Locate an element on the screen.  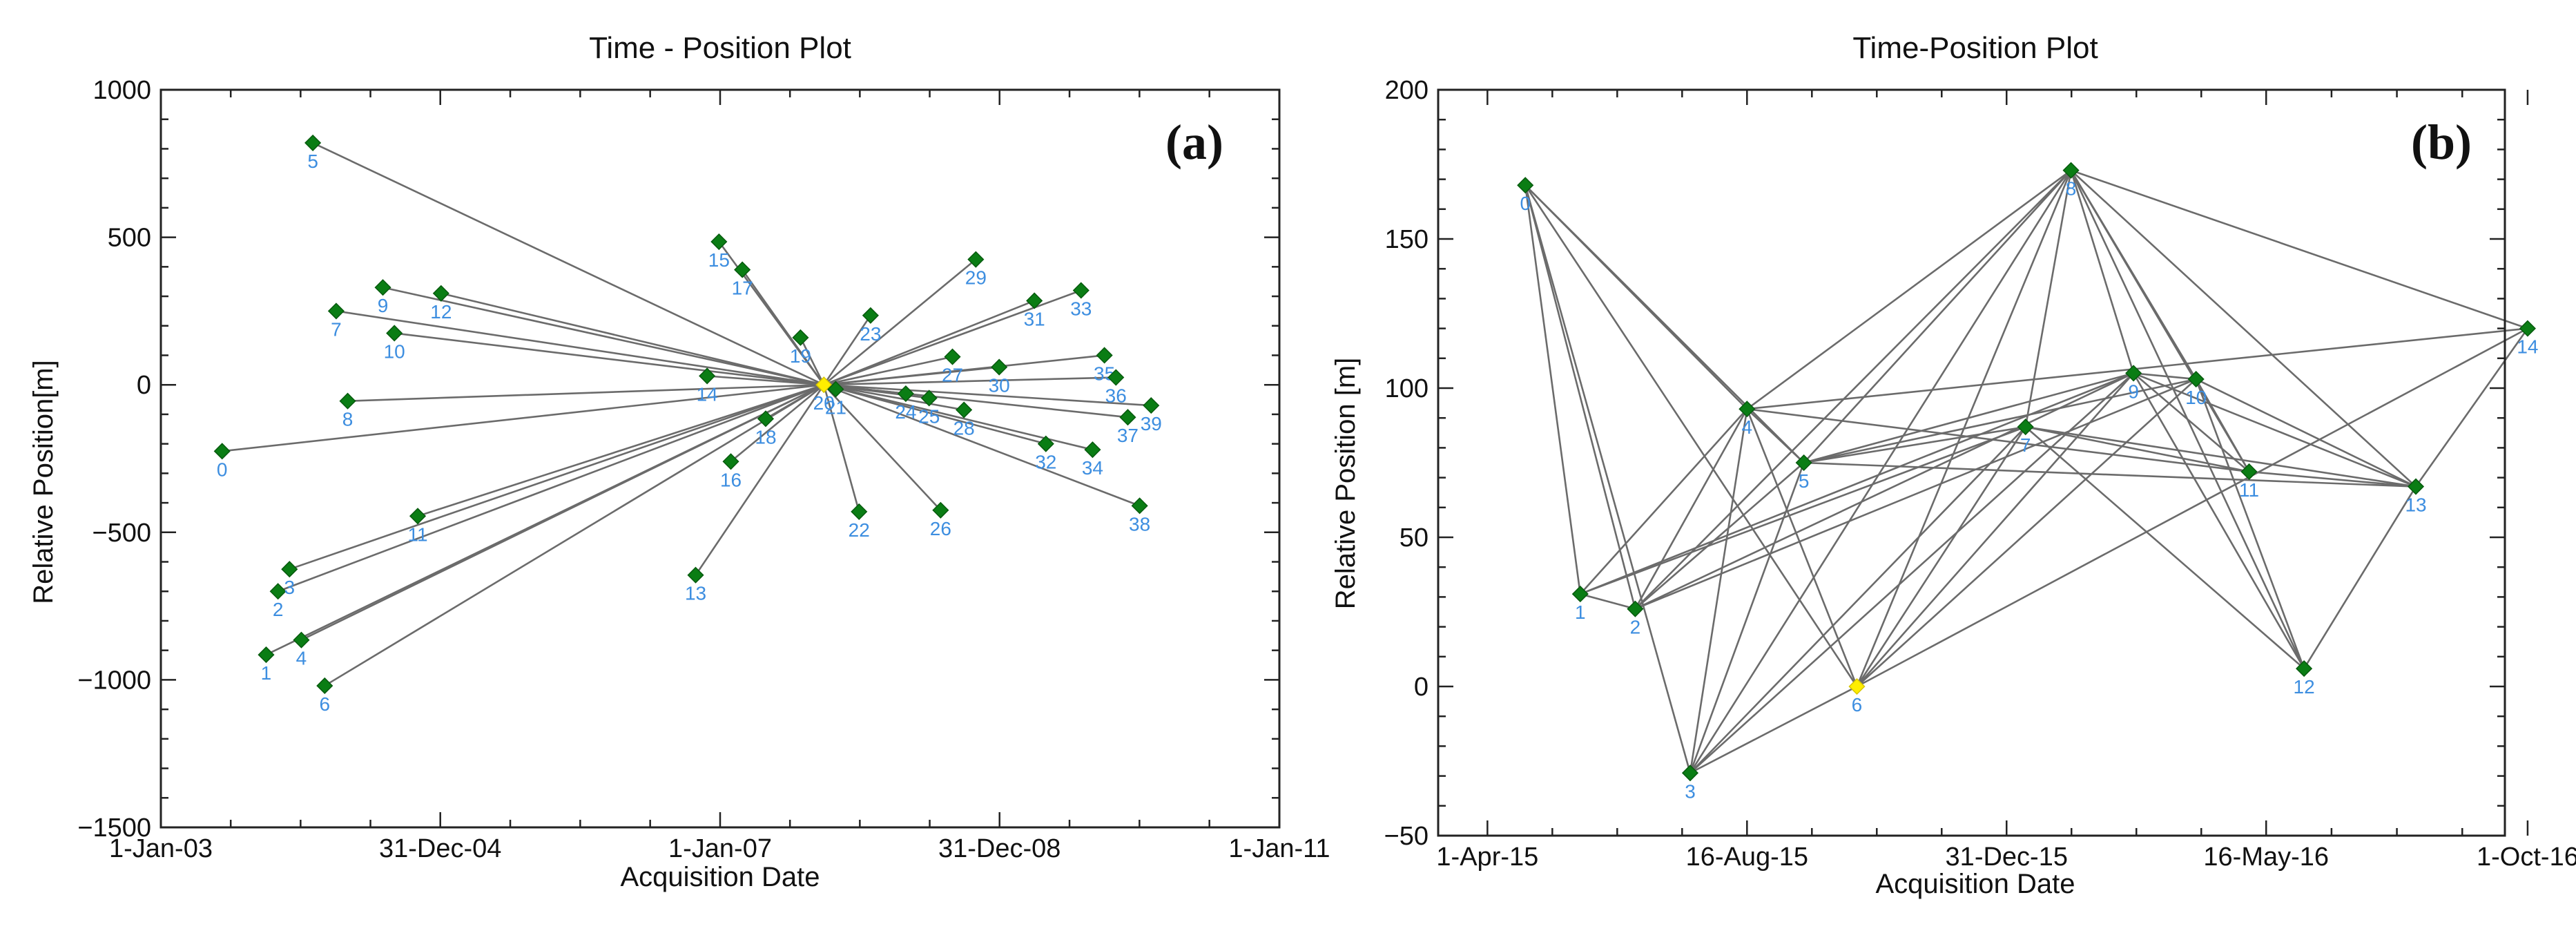
y-axis-label-b: Relative Position [m] is located at coordinates (1345, 484).